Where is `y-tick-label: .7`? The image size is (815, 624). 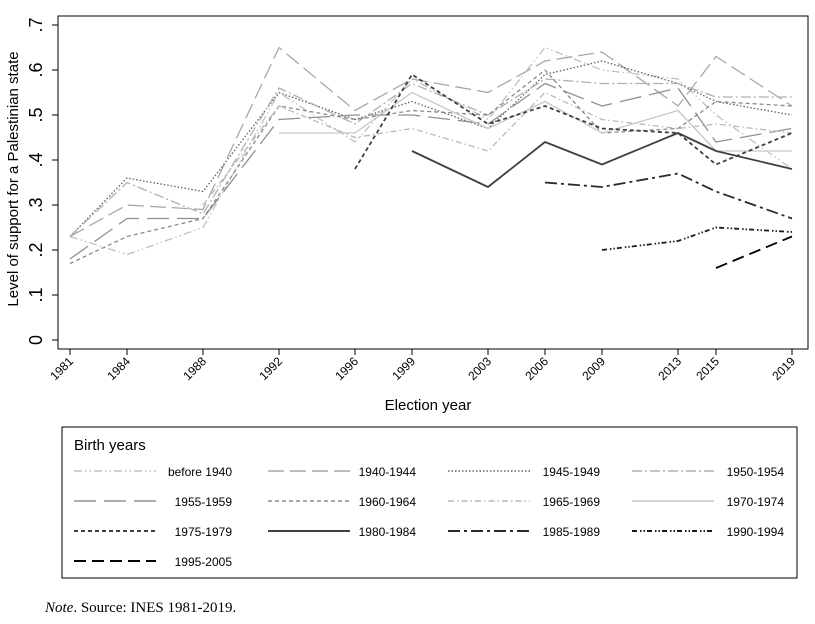
y-tick-label: .7 is located at coordinates (36, 24).